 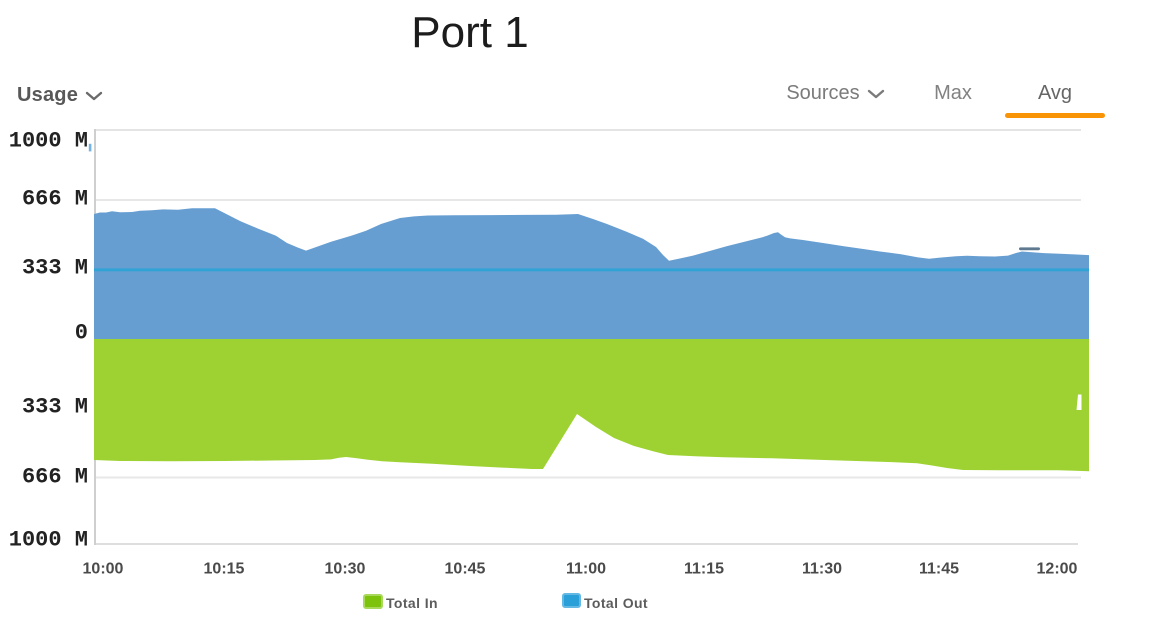 I want to click on svg-text: 11:30, so click(x=822, y=569).